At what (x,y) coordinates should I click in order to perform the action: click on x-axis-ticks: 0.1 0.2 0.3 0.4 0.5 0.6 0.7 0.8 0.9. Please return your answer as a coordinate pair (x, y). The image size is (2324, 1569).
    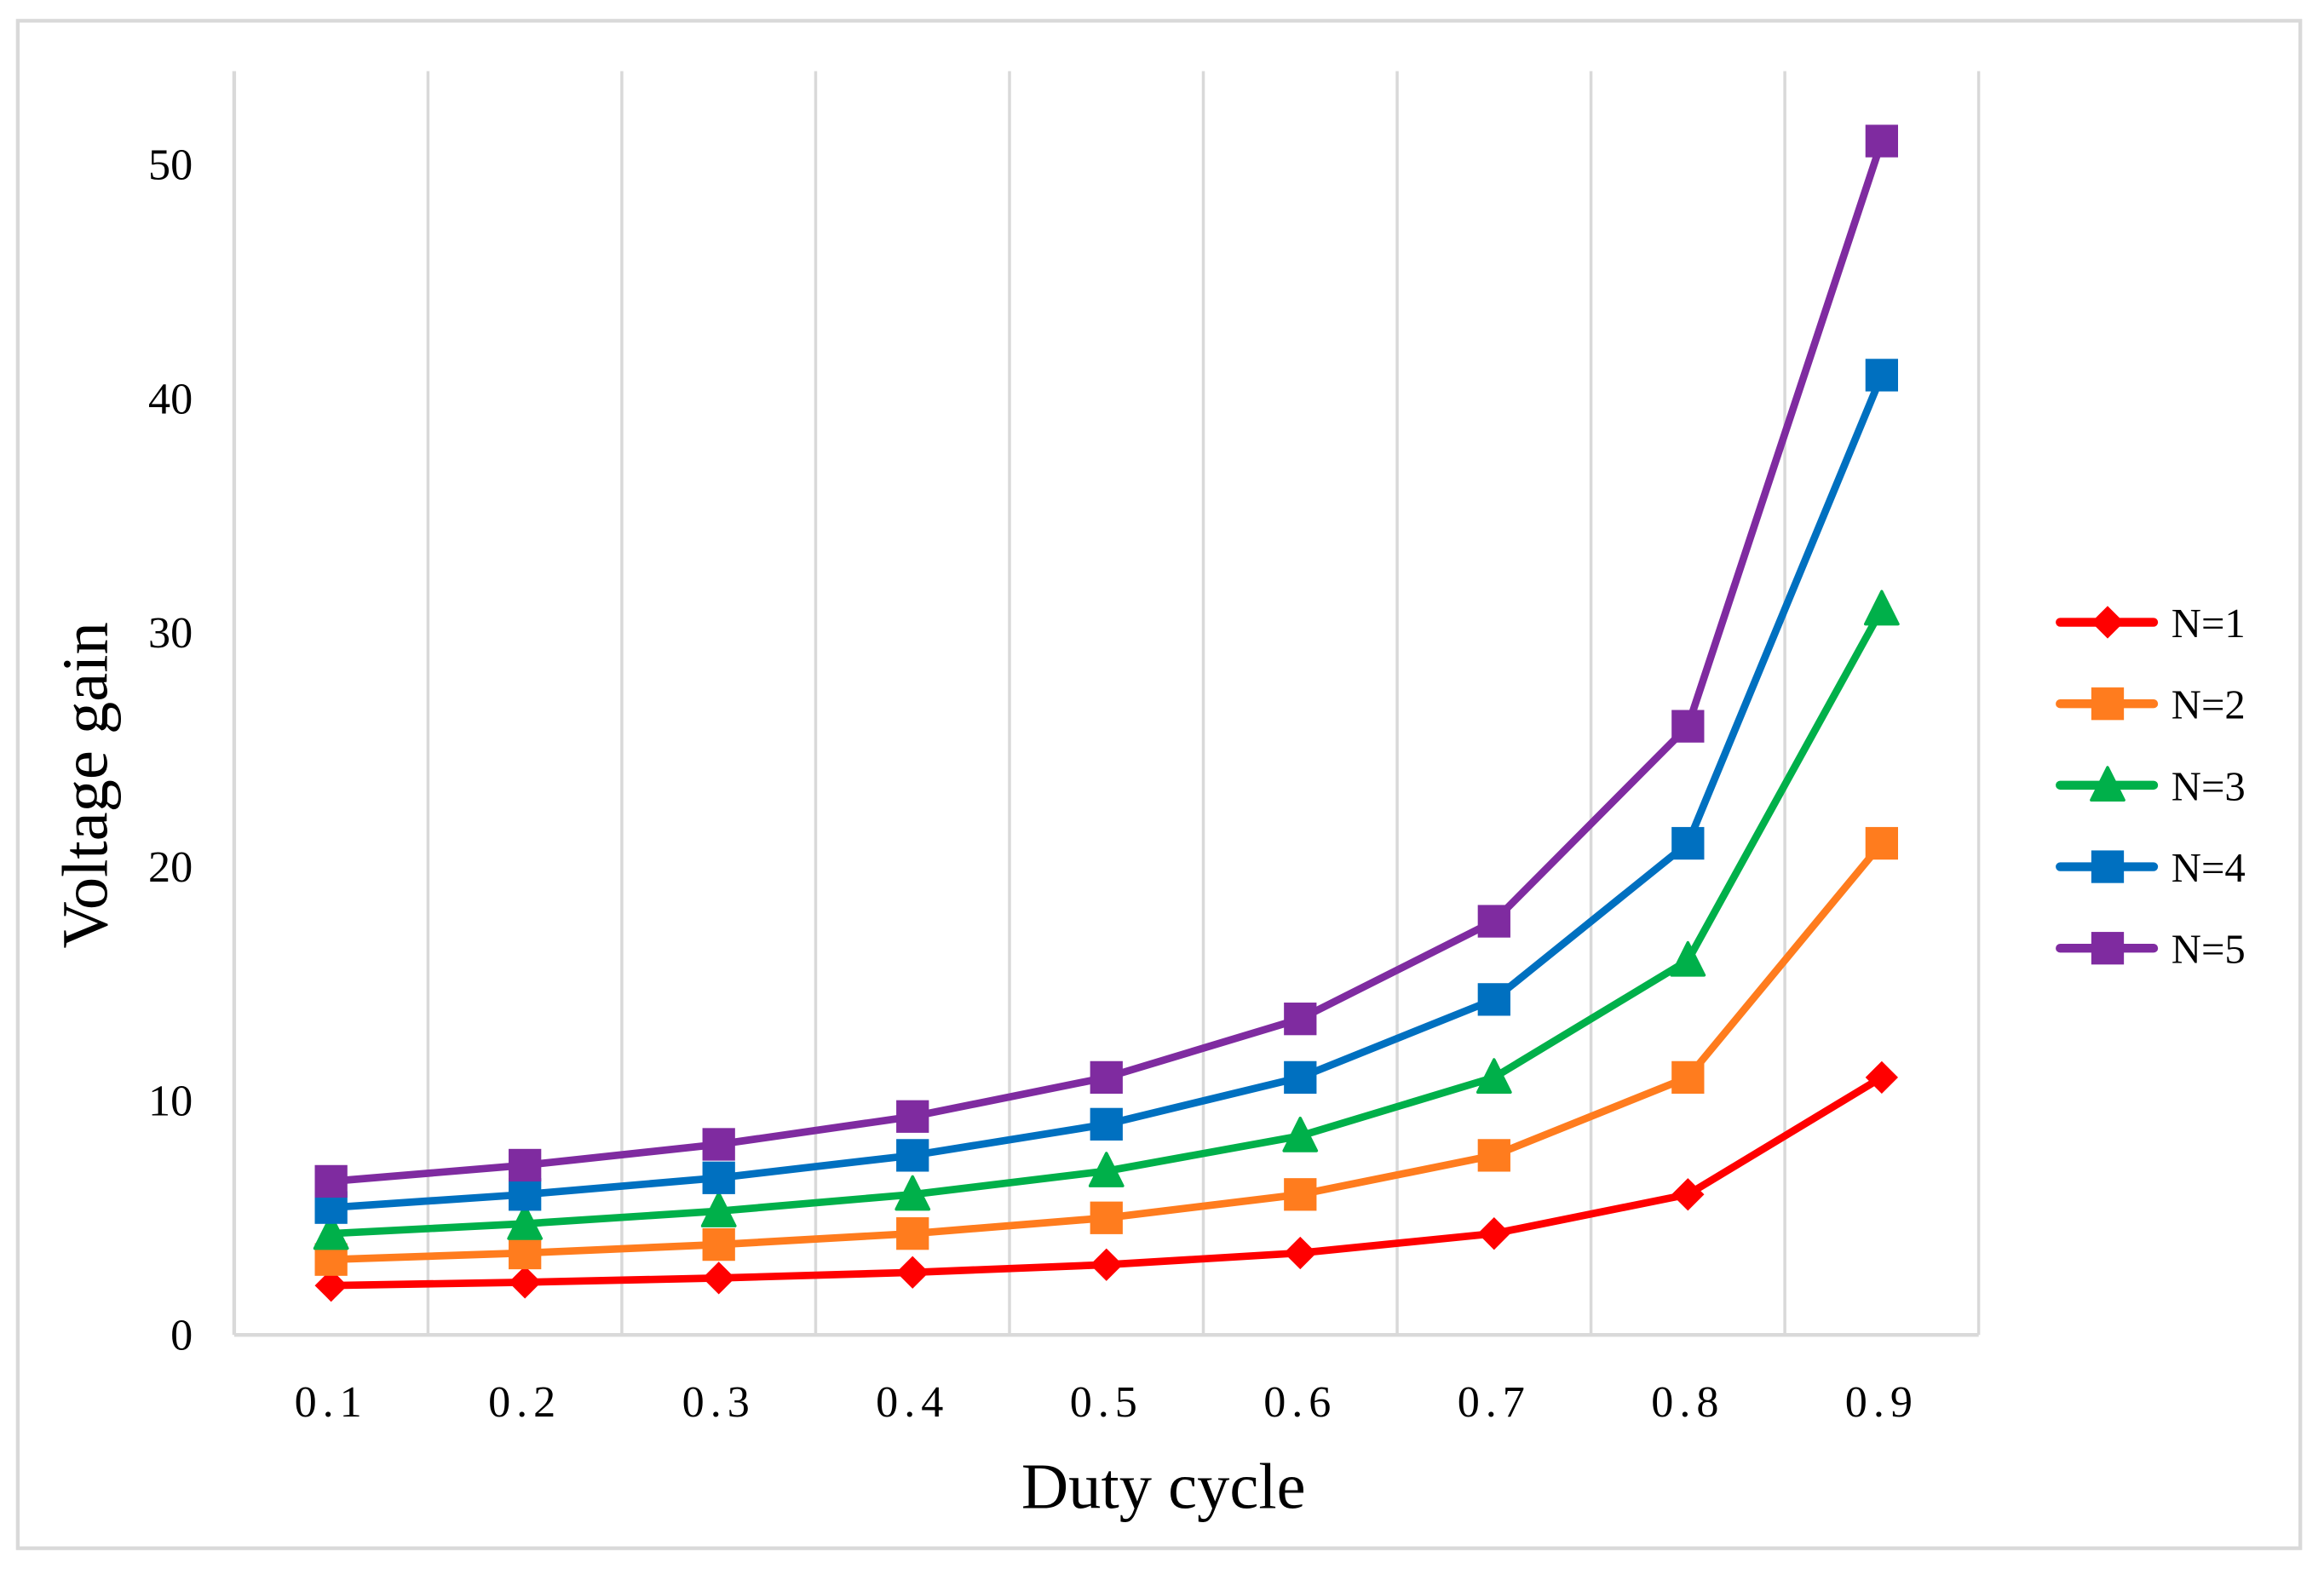
    Looking at the image, I should click on (1106, 1402).